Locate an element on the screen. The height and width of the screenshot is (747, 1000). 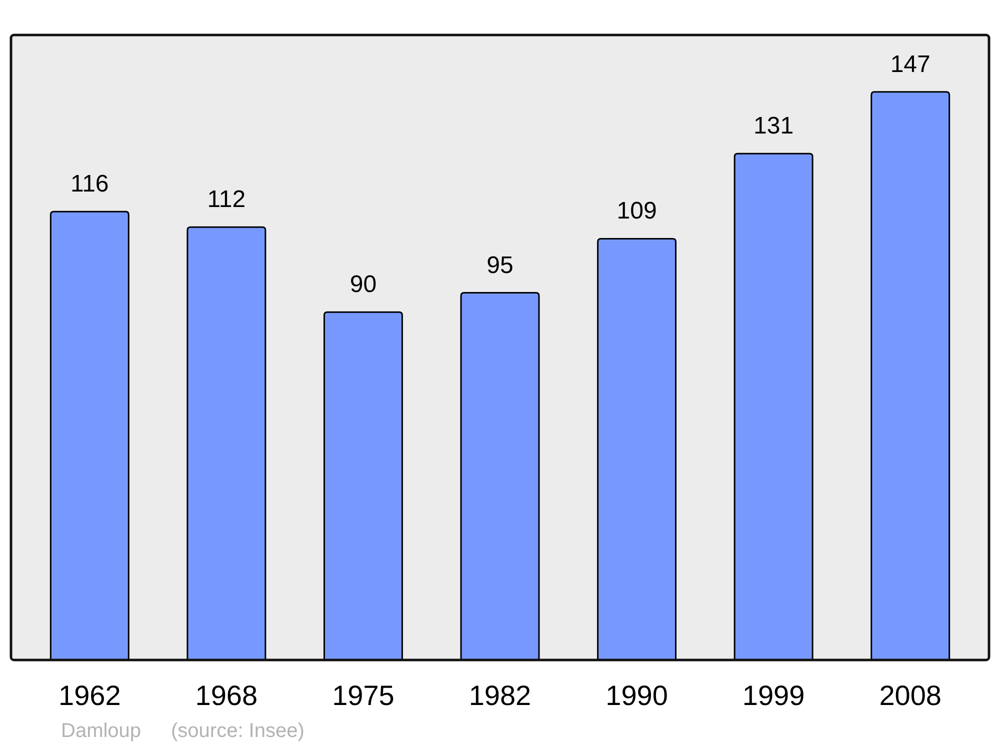
data-label: 90 is located at coordinates (363, 284).